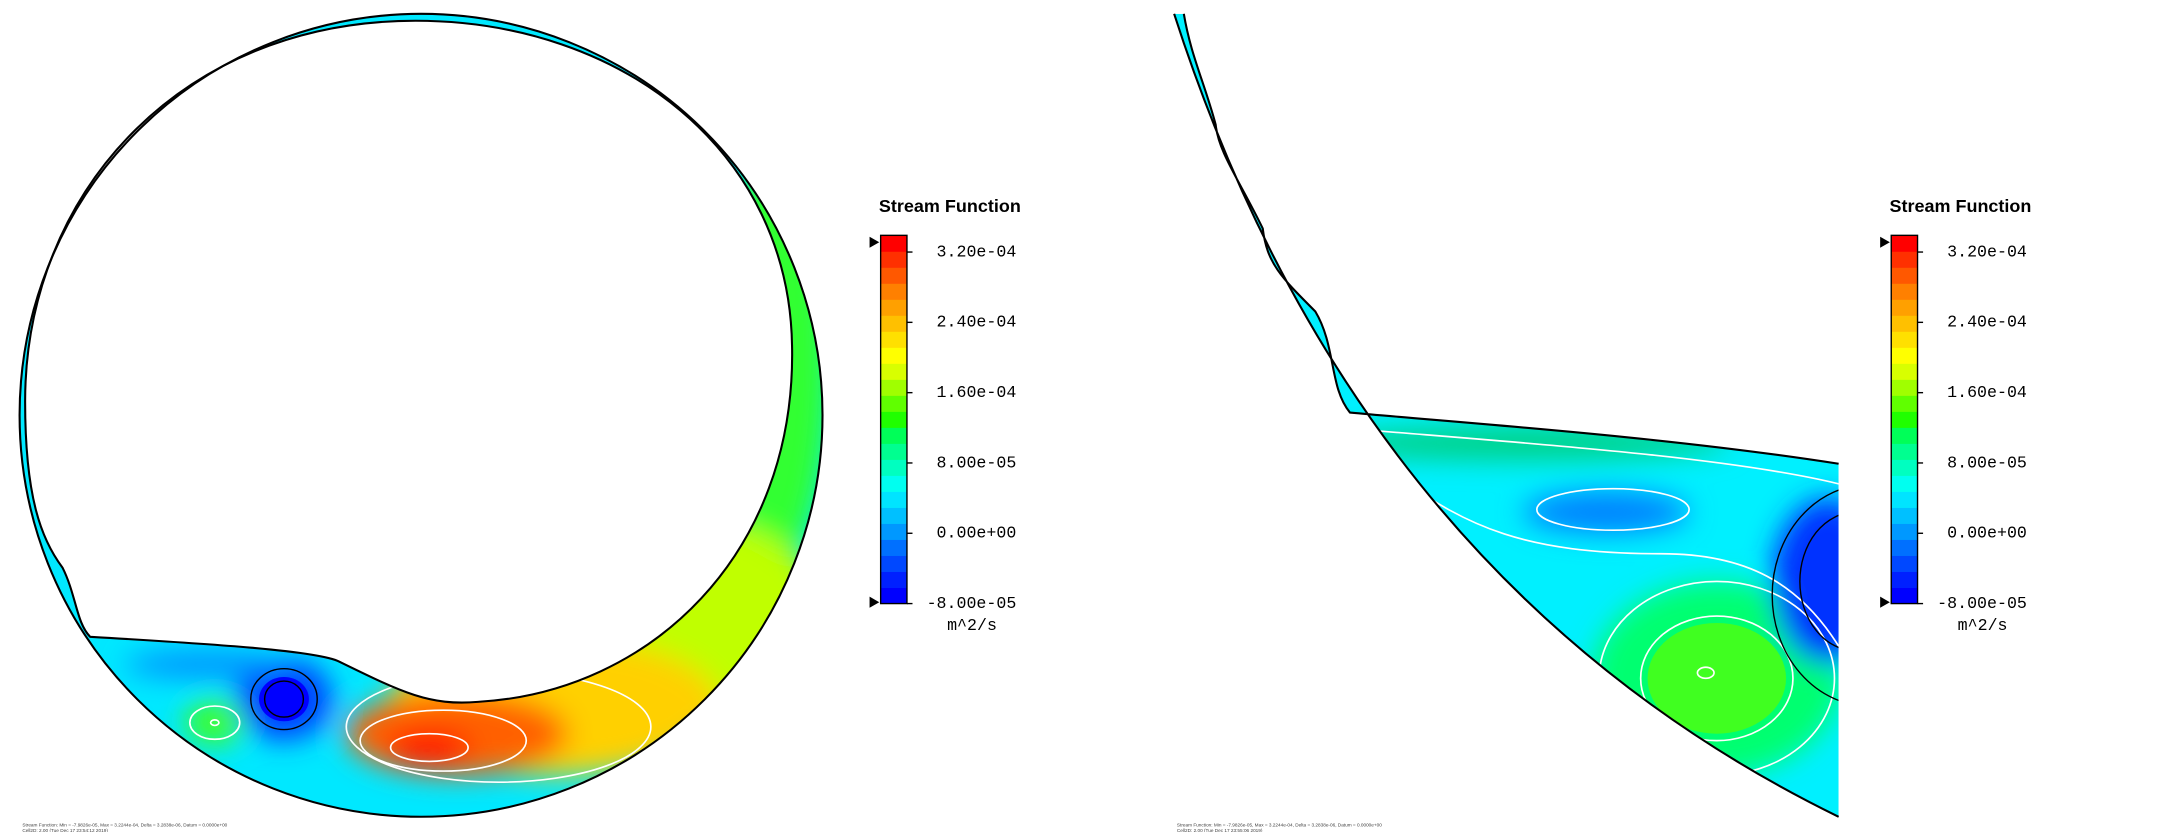 Image resolution: width=2160 pixels, height=832 pixels. I want to click on footer-text: Cell2D: 2.00 (Tue Dec 17 23:54:12 2019), so click(65, 830).